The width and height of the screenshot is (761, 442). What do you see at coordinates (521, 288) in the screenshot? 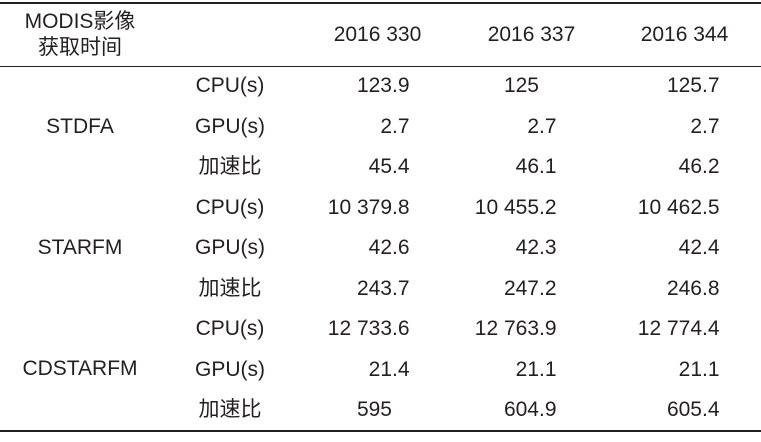
I see `value-int: 247` at bounding box center [521, 288].